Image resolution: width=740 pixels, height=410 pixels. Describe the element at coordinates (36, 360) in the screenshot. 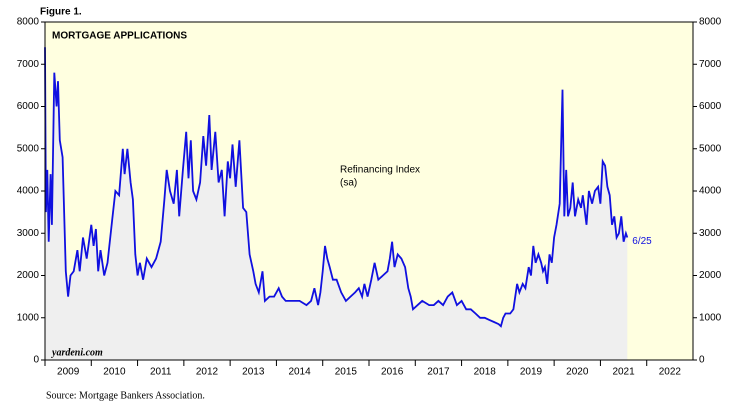

I see `y-tick-label: 0` at that location.